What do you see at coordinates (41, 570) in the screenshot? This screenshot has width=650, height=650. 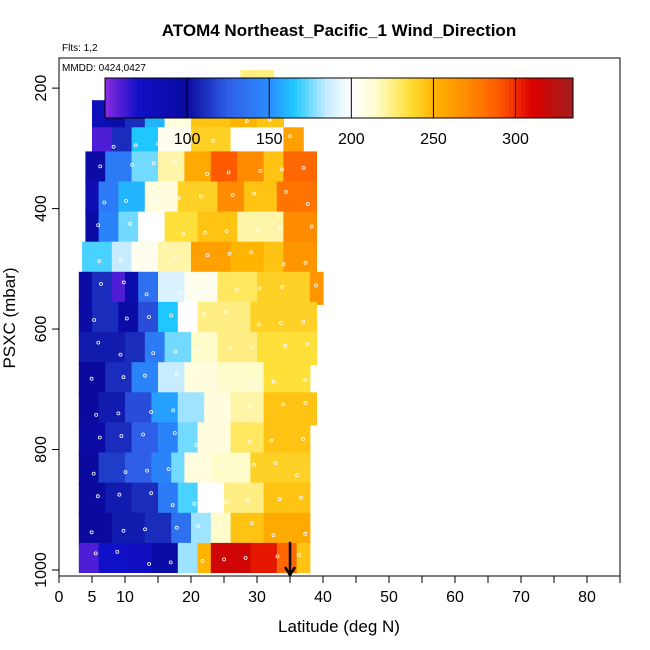 I see `y-tick-label: 1000` at bounding box center [41, 570].